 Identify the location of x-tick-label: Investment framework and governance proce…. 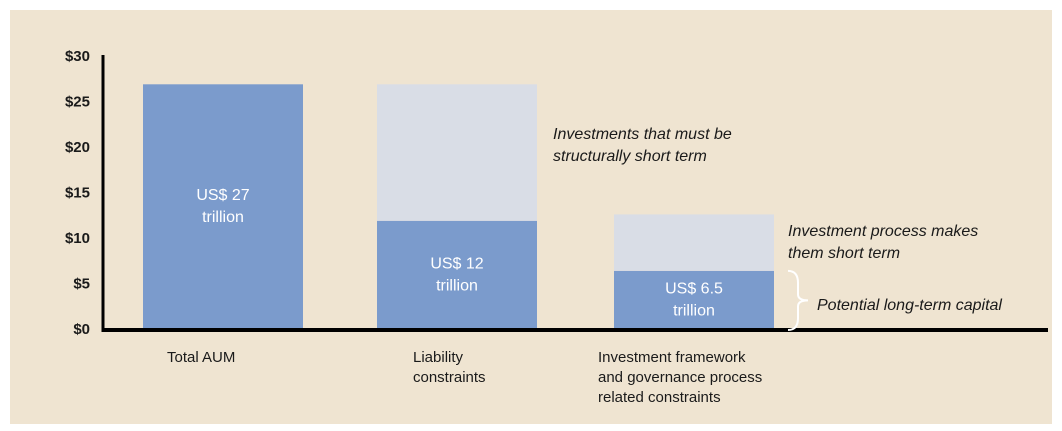
(680, 377).